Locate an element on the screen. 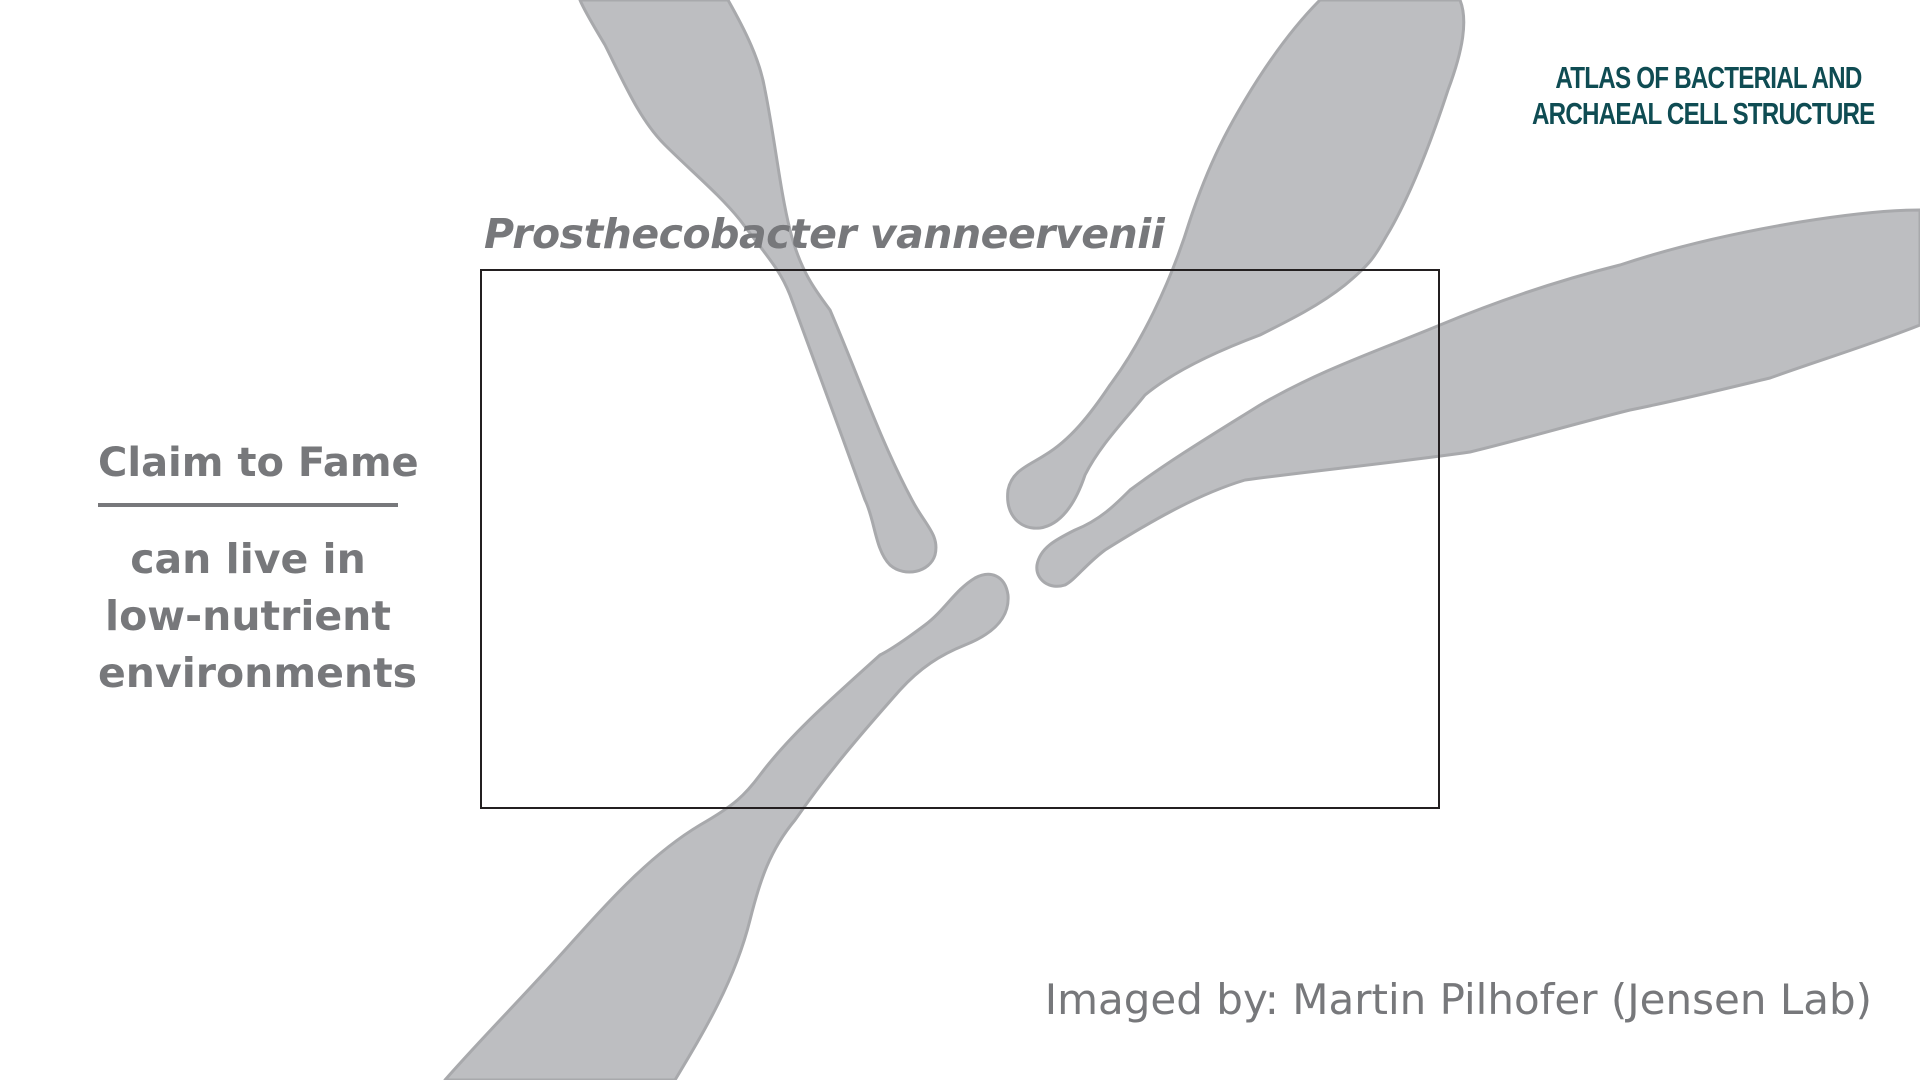  claim-divider is located at coordinates (248, 505).